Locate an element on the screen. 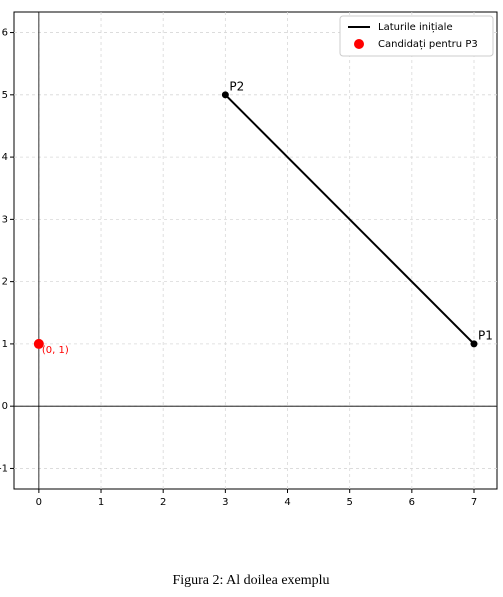  x-tick-label: 0 is located at coordinates (39, 502).